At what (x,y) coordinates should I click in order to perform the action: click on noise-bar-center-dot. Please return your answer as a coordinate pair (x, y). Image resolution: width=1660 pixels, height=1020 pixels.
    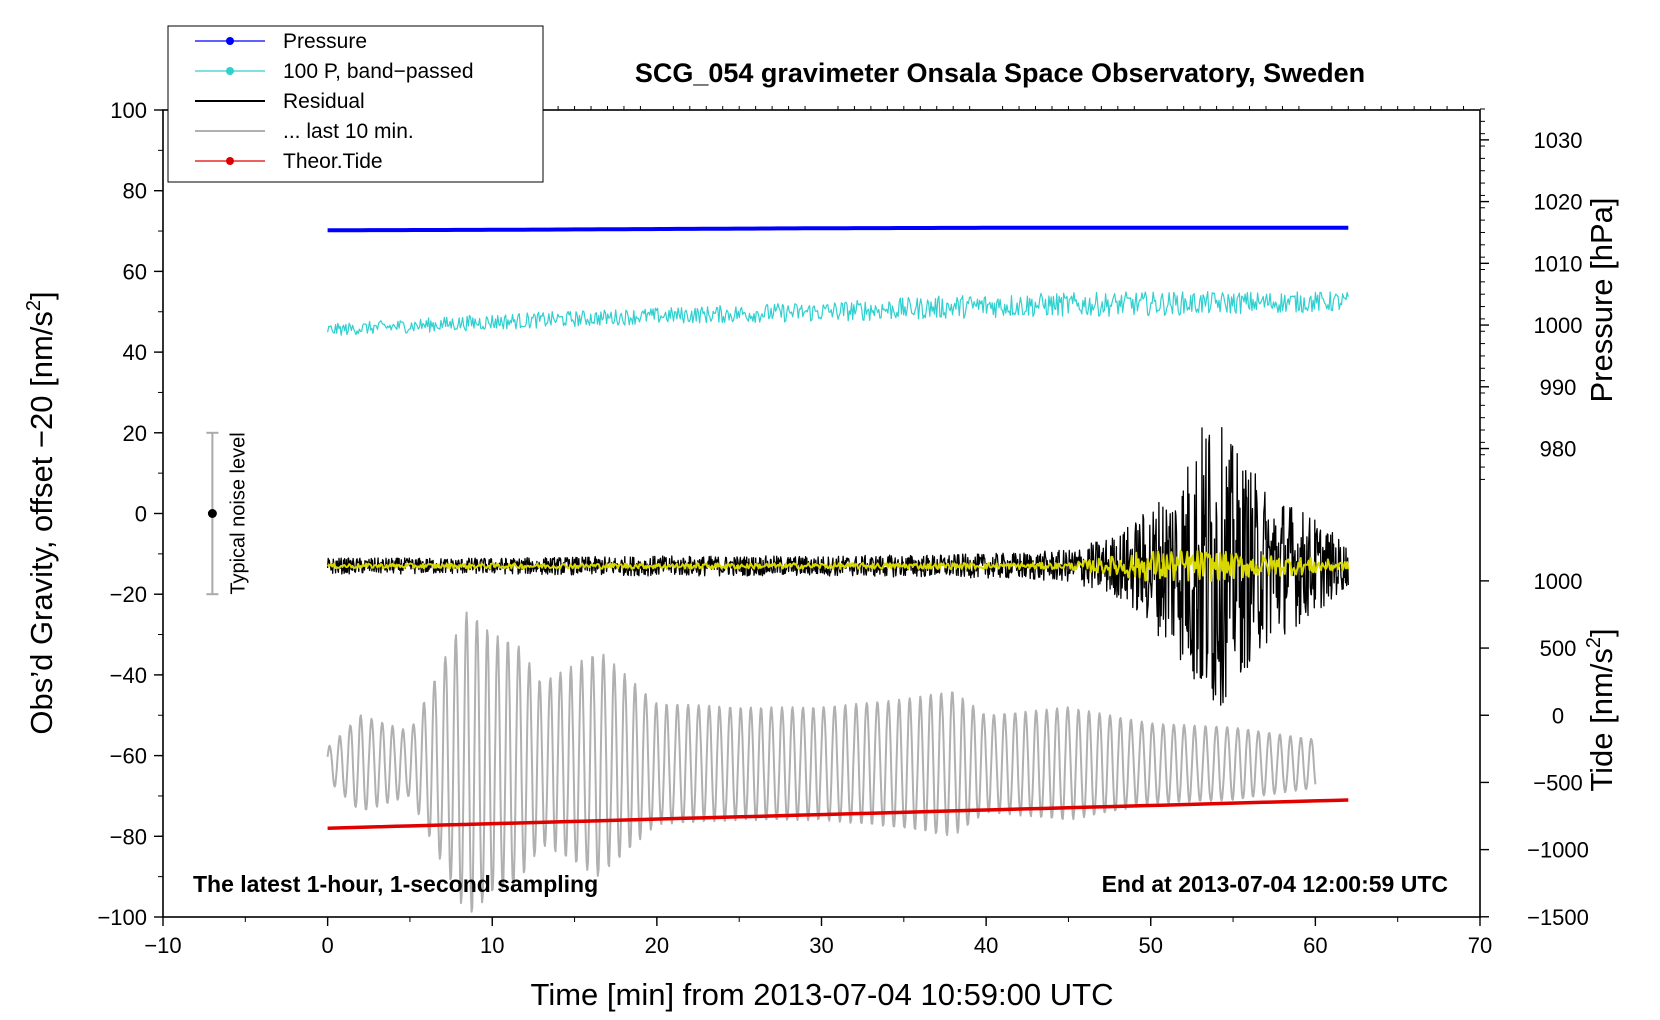
    Looking at the image, I should click on (212, 513).